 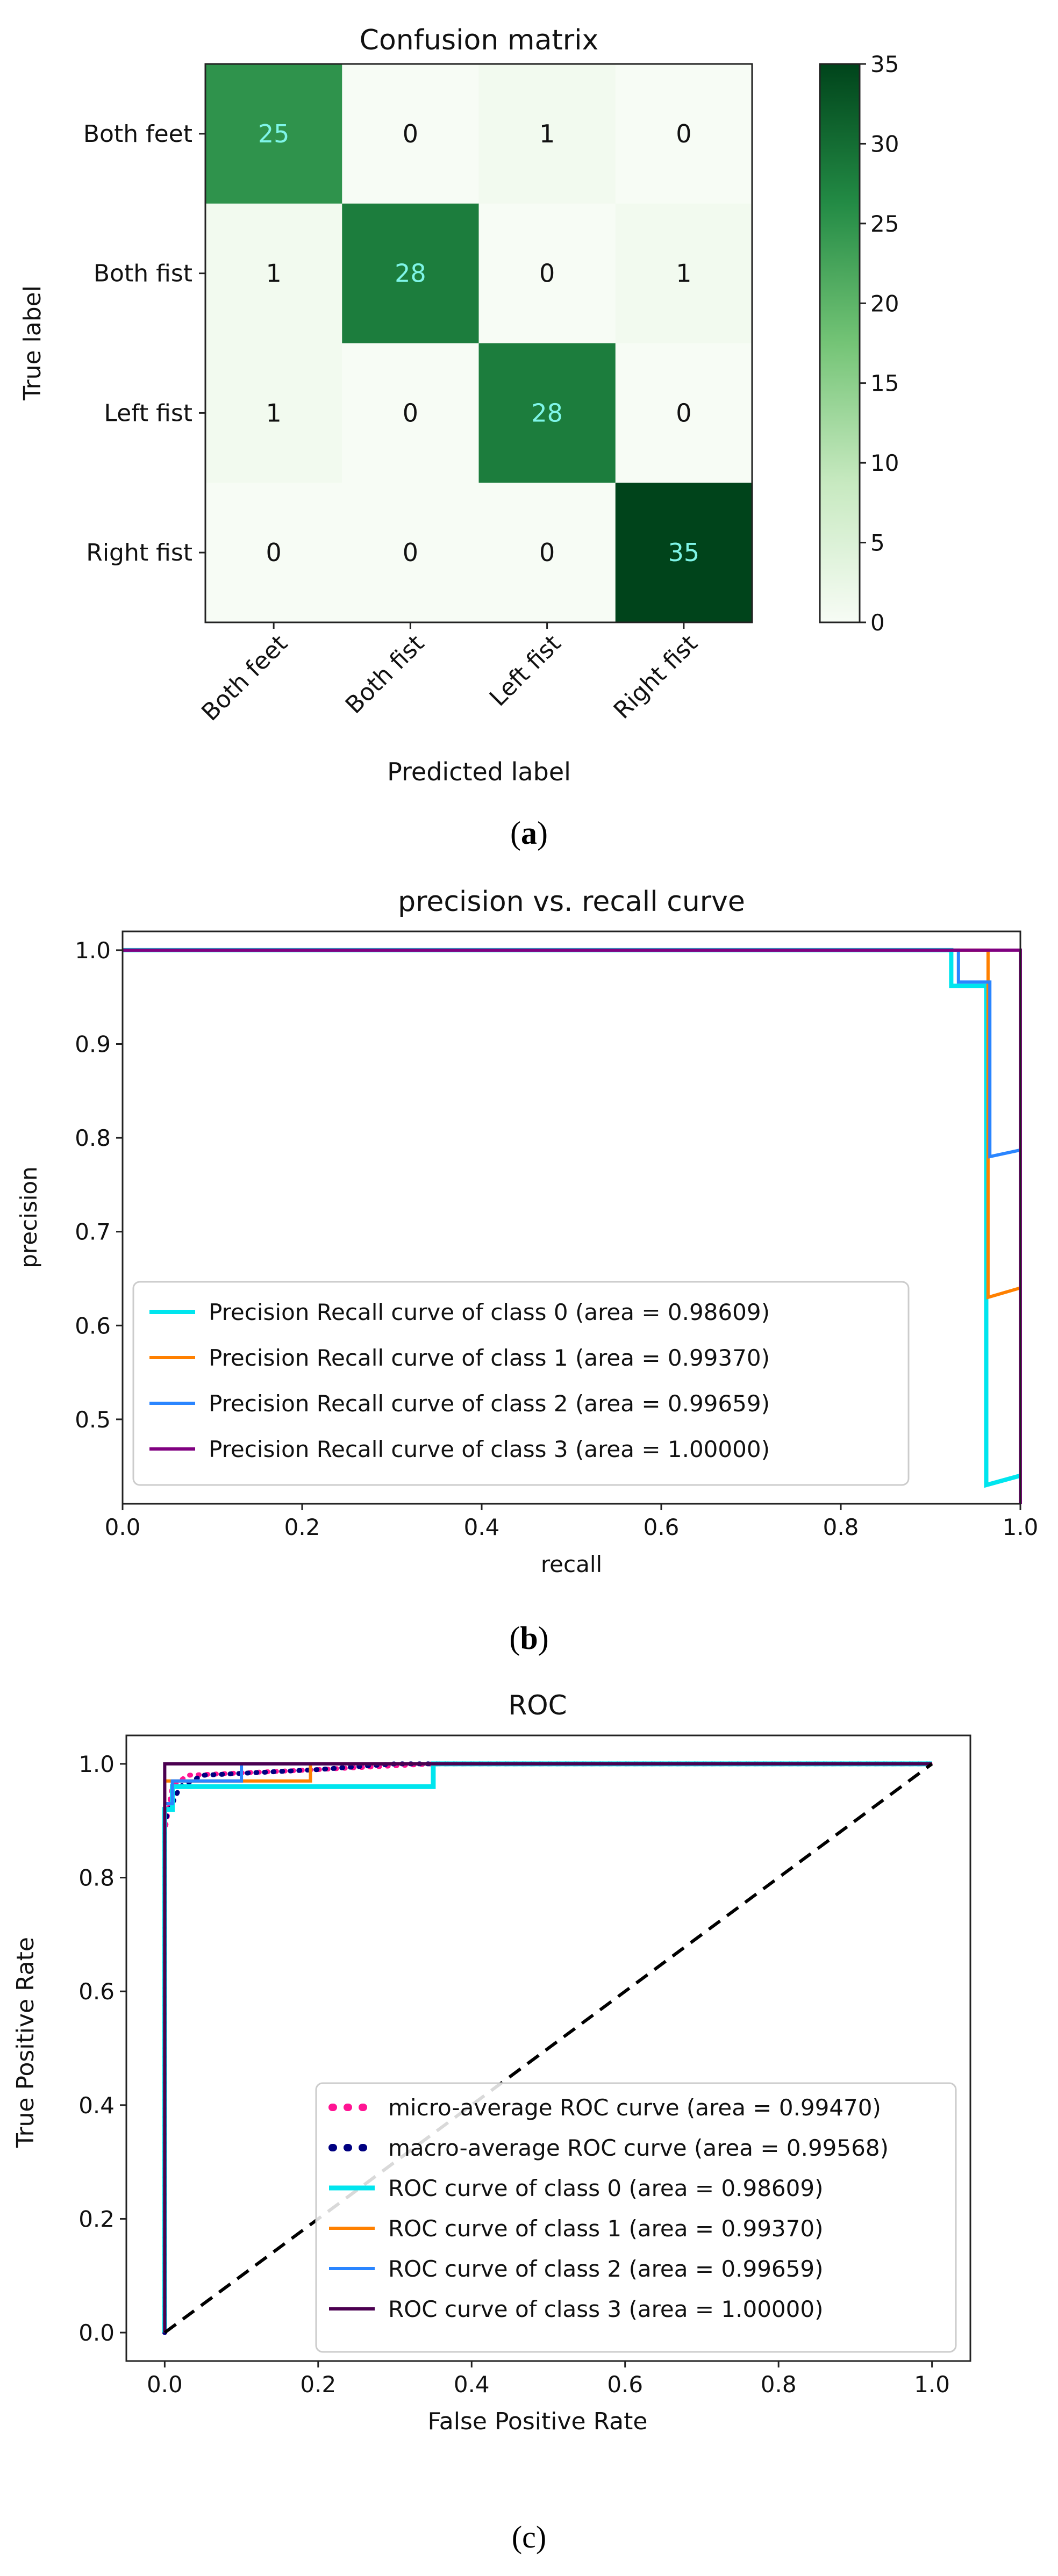 What do you see at coordinates (538, 2421) in the screenshot?
I see `roc-xlabel: False Positive Rate` at bounding box center [538, 2421].